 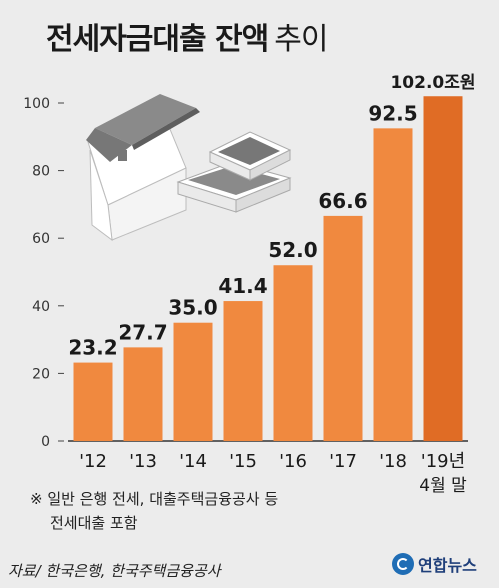 I want to click on yonhap-logo: 연합뉴스, so click(x=434, y=564).